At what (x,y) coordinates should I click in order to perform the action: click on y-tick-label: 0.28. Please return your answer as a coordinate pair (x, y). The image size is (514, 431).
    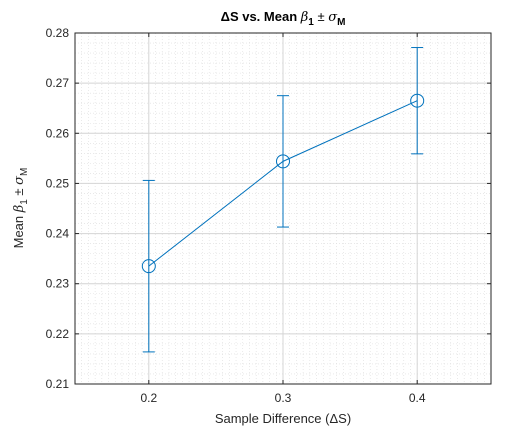
    Looking at the image, I should click on (58, 33).